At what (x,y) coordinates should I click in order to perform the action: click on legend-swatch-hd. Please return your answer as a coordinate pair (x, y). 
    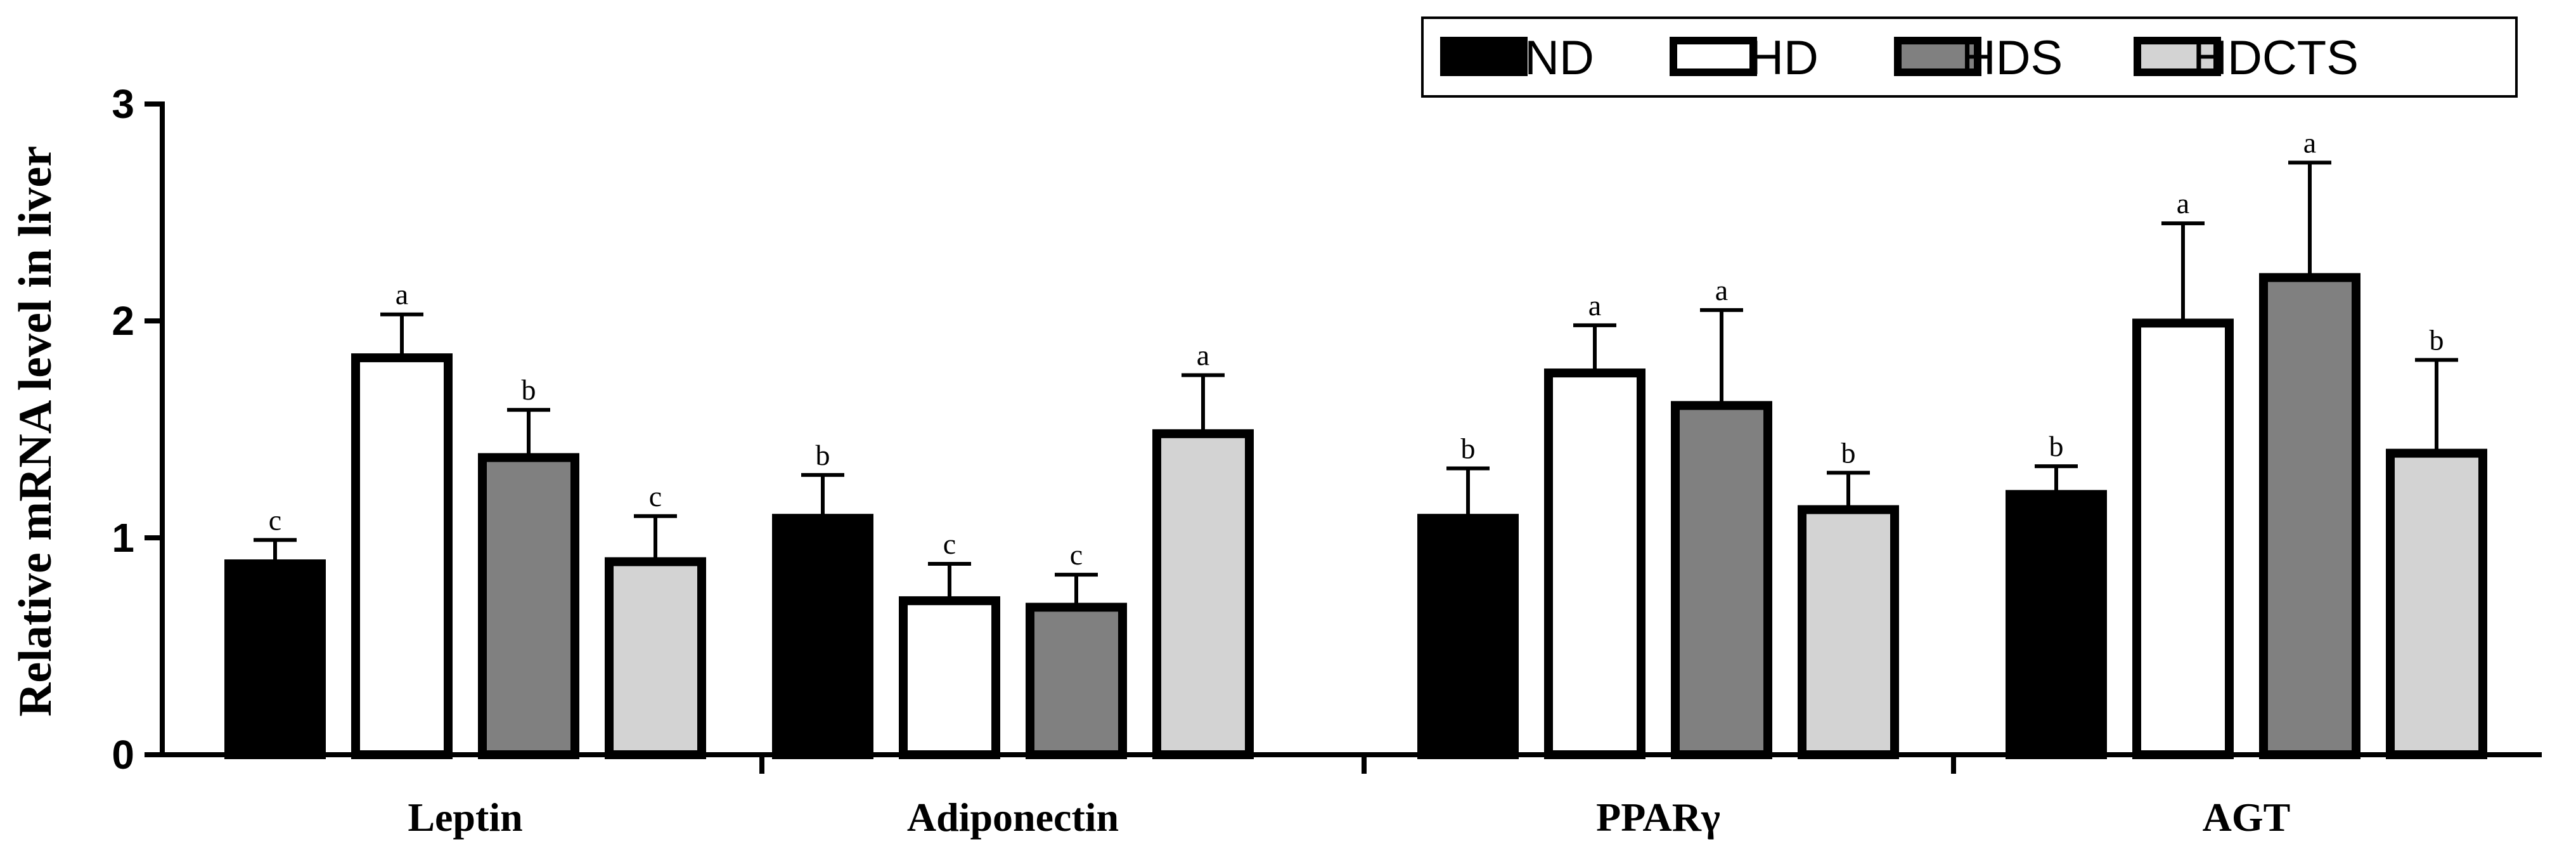
    Looking at the image, I should click on (1713, 56).